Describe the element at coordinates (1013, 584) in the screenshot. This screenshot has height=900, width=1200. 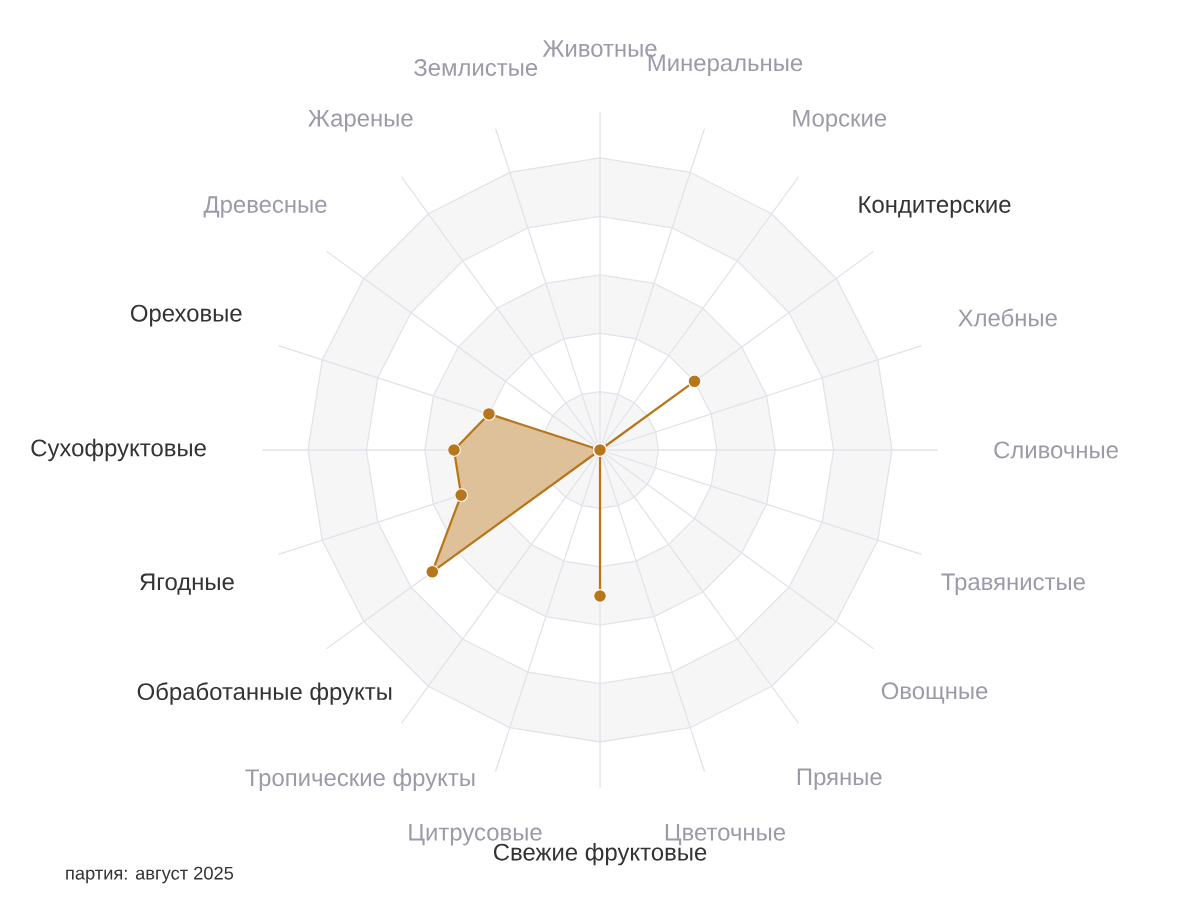
I see `spoke-label: Травянистые` at that location.